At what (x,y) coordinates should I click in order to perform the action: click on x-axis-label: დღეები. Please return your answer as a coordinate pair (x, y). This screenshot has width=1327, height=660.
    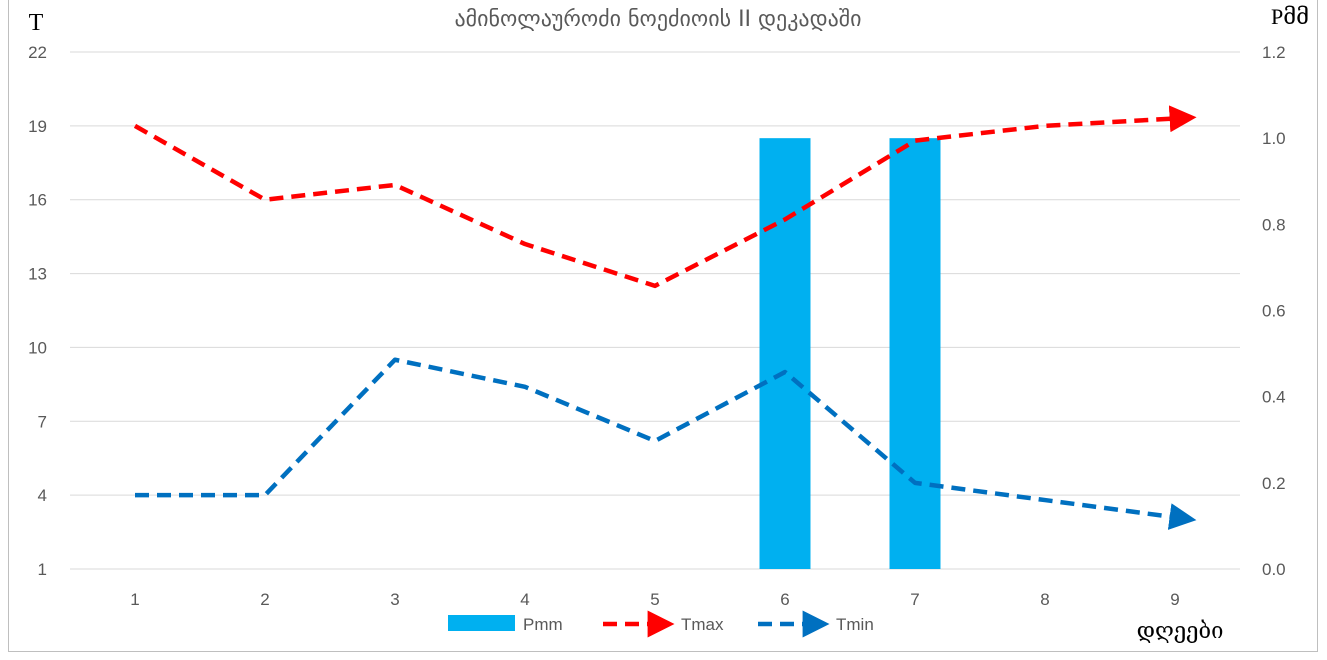
    Looking at the image, I should click on (1180, 630).